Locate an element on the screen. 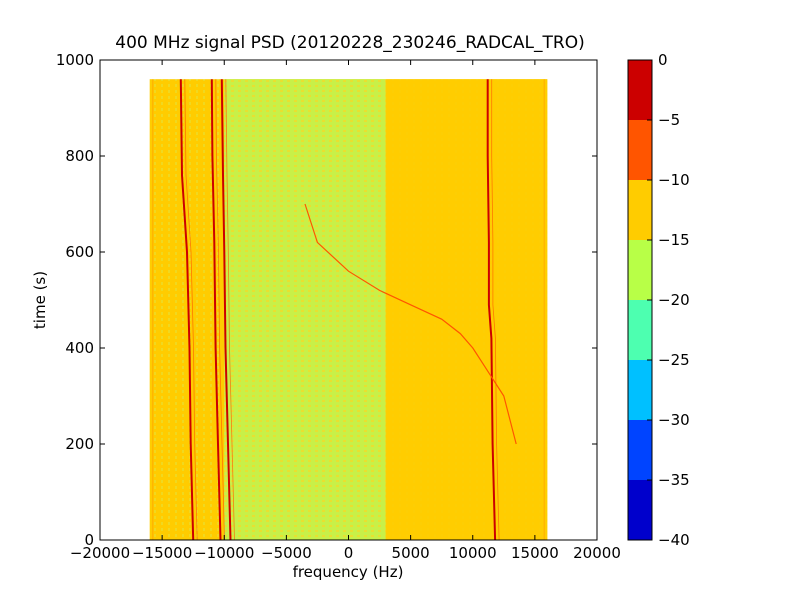 The image size is (800, 600). y-tick-label: 1000 is located at coordinates (75, 60).